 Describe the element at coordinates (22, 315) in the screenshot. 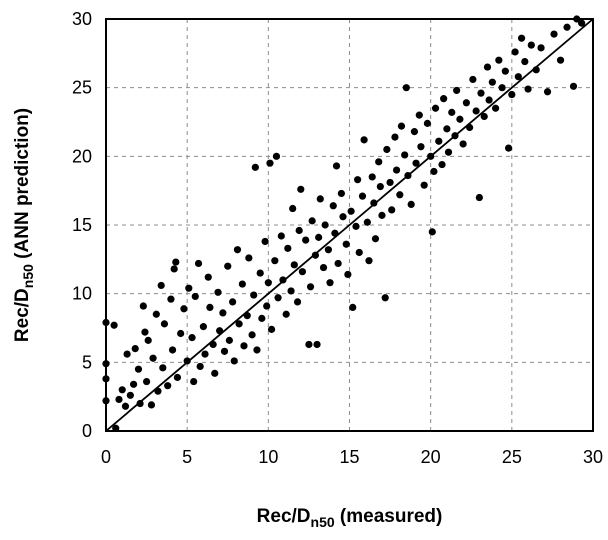

I see `y-axis-title-main: Rec/D` at that location.